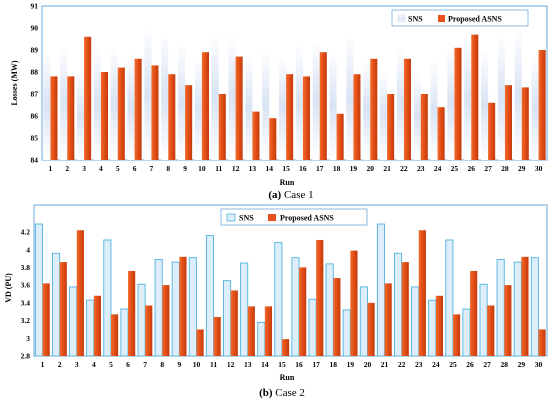 The height and width of the screenshot is (408, 550). What do you see at coordinates (35, 28) in the screenshot?
I see `y-tick-label: 90` at bounding box center [35, 28].